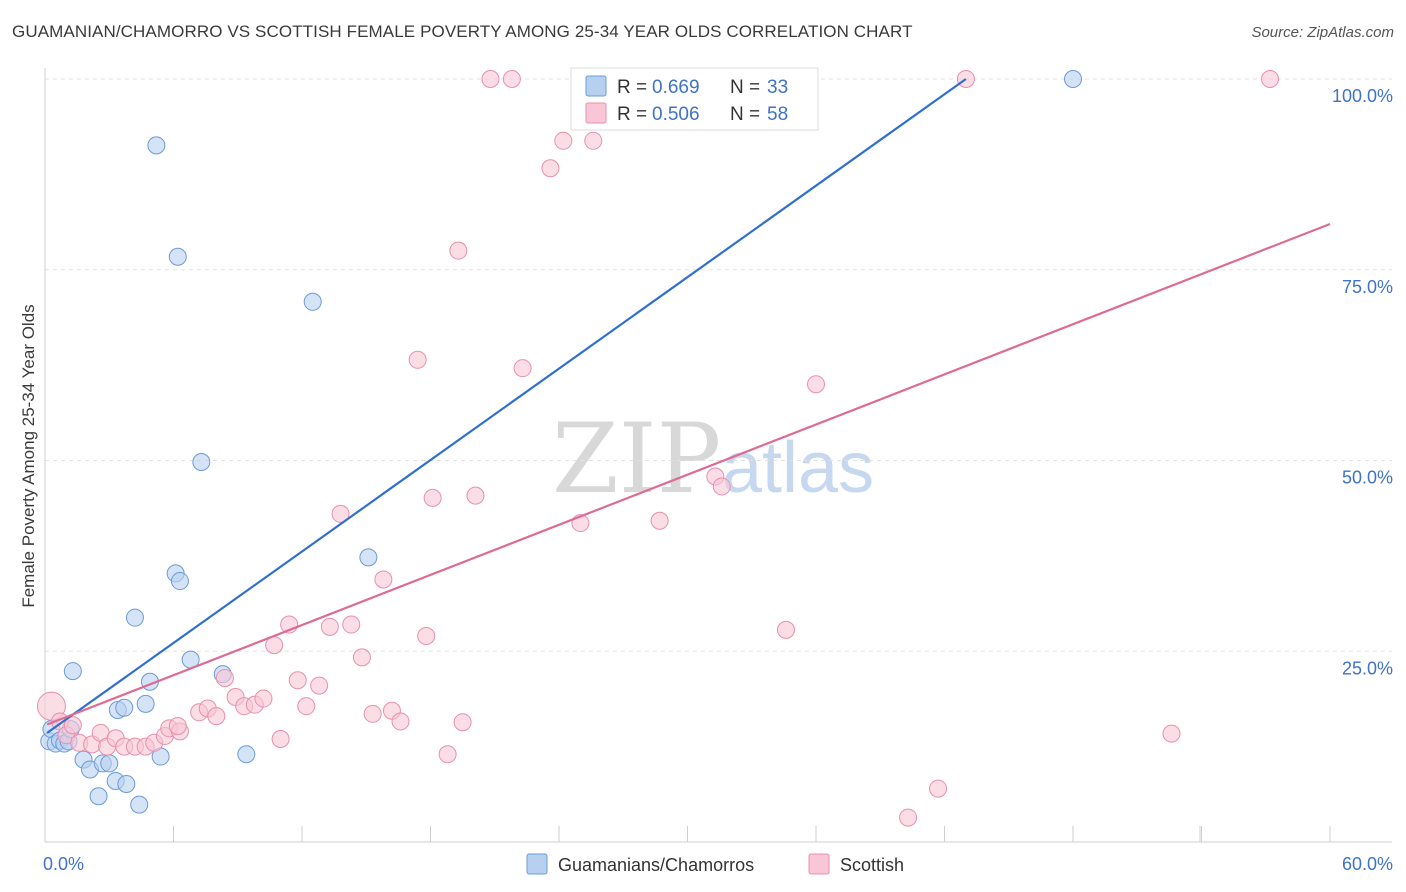 This screenshot has height=892, width=1406. Describe the element at coordinates (1367, 668) in the screenshot. I see `y-tick-label: 25.0%` at that location.